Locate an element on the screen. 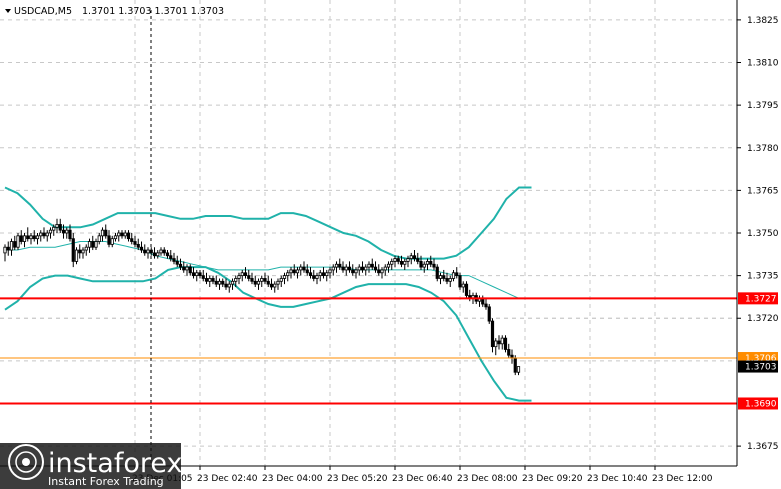 This screenshot has height=489, width=781. y-tick-label: 1.3780 is located at coordinates (763, 149).